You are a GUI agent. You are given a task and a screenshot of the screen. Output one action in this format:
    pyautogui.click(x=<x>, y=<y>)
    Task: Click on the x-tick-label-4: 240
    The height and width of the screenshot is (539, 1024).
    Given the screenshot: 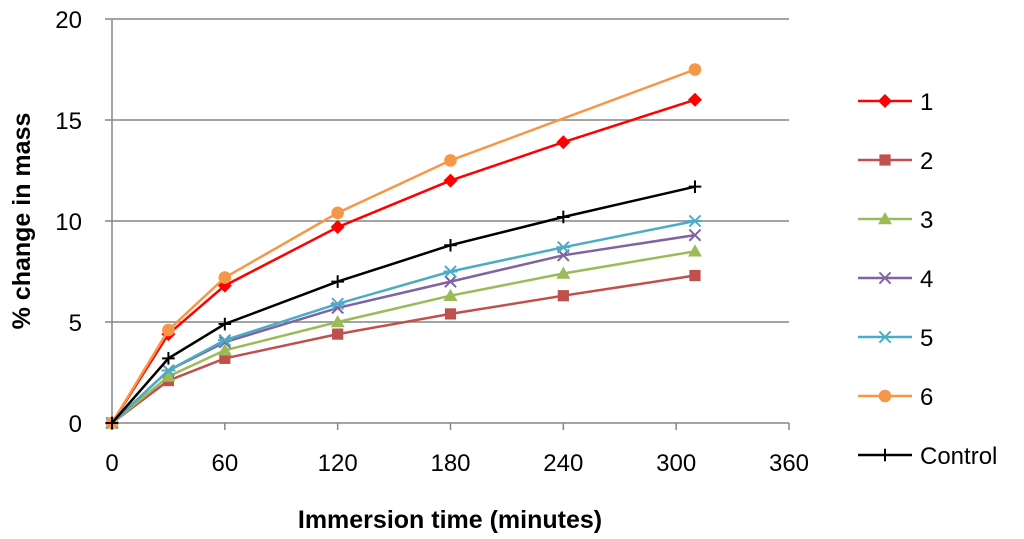 What is the action you would take?
    pyautogui.click(x=563, y=463)
    